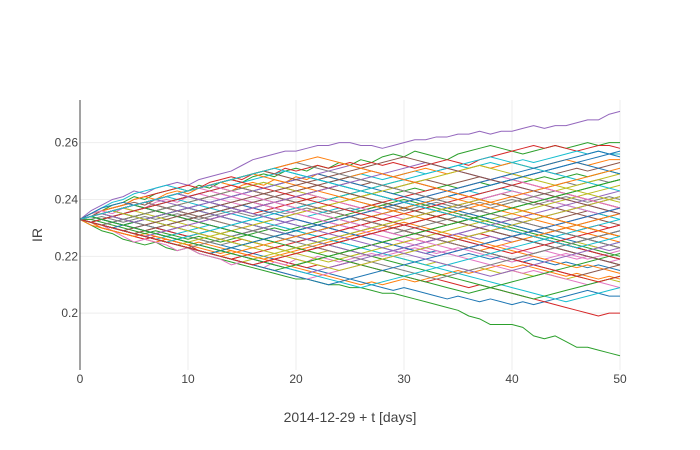  I want to click on x-tick-label: 50, so click(620, 379).